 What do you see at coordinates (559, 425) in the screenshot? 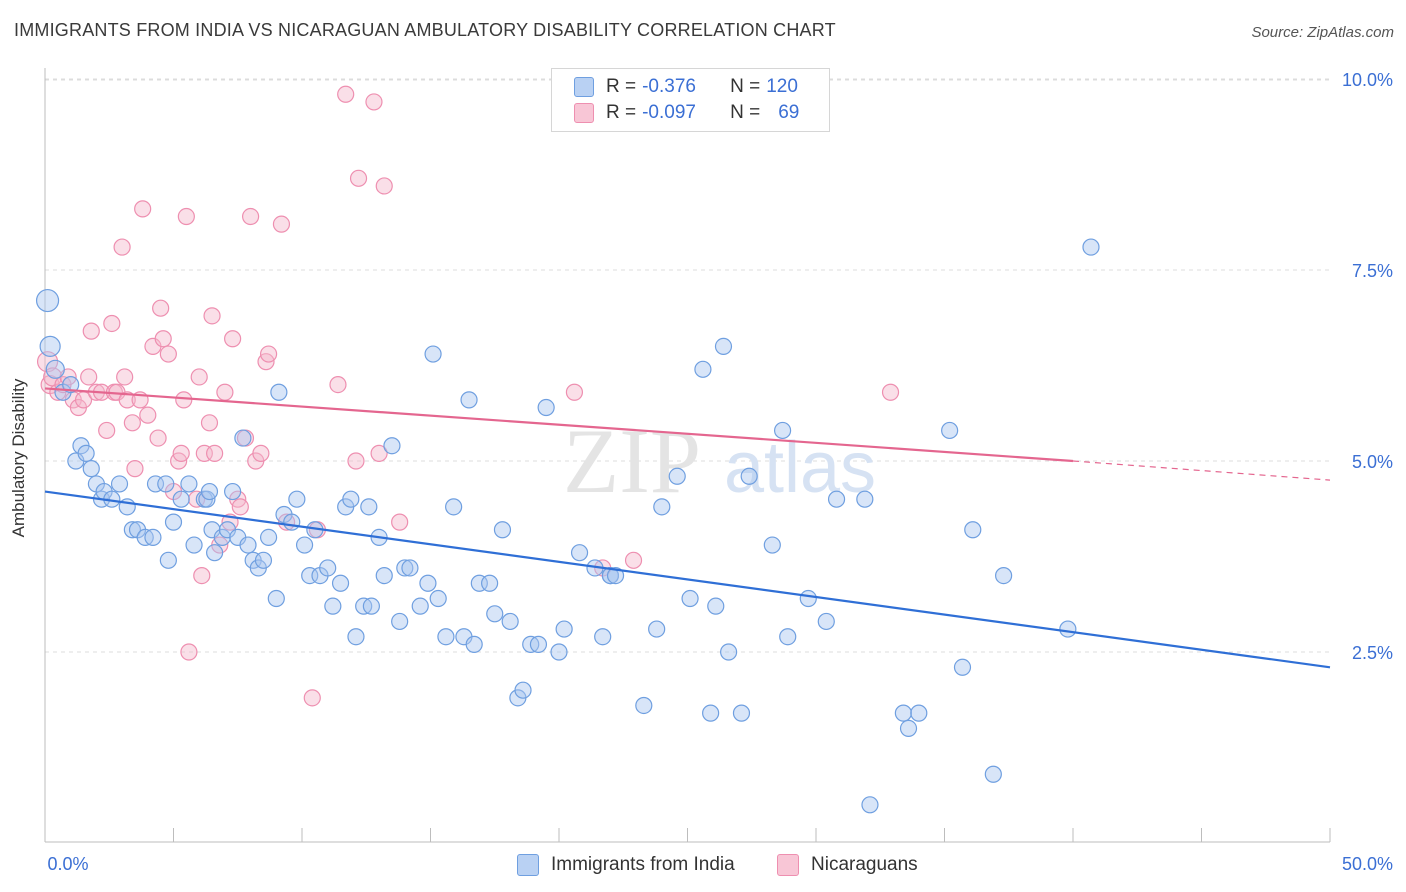
I see `nicaraguans-trend-line` at bounding box center [559, 425].